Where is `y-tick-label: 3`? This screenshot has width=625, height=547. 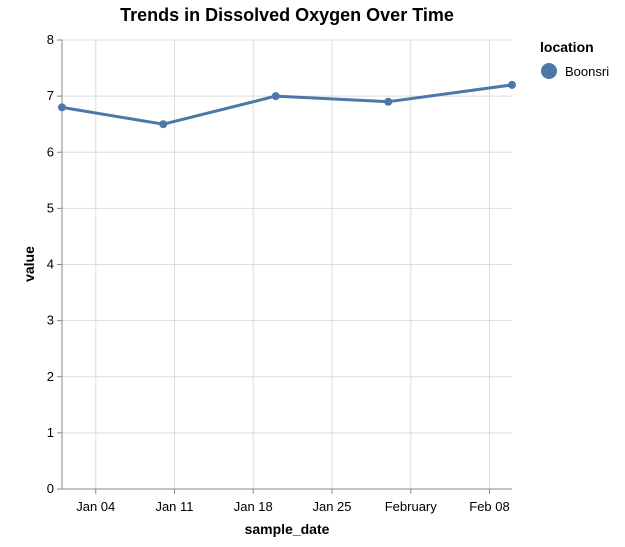
y-tick-label: 3 is located at coordinates (50, 320).